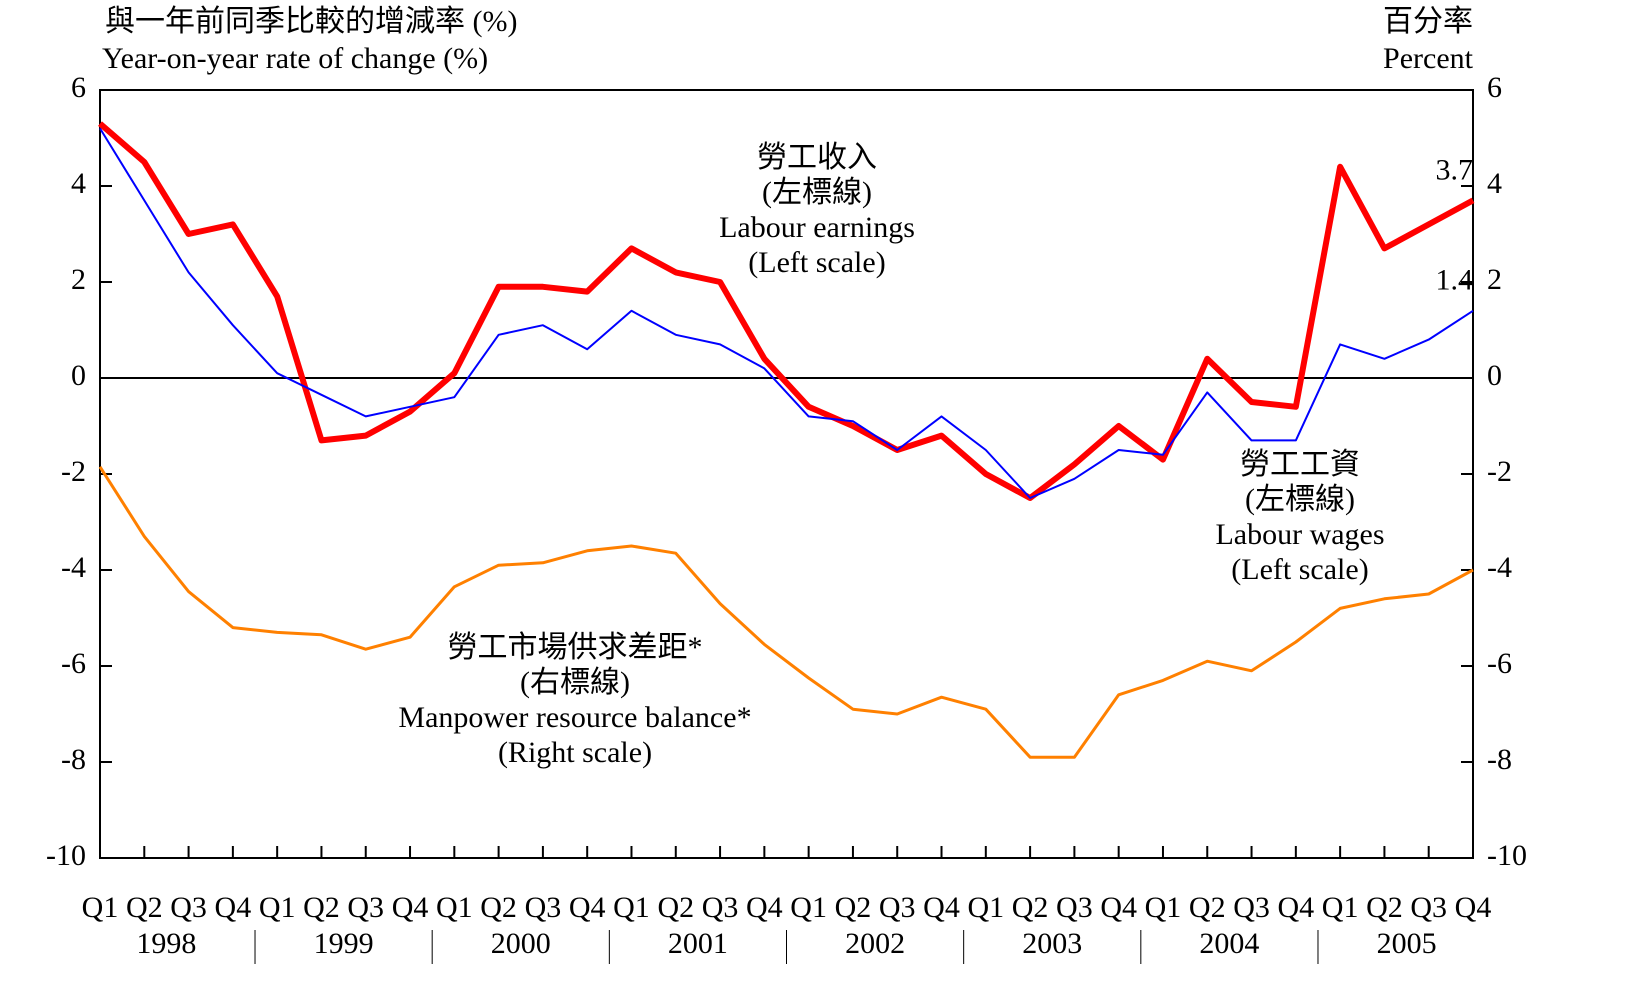 This screenshot has height=1000, width=1628. What do you see at coordinates (66, 855) in the screenshot?
I see `y-tick-label: -10` at bounding box center [66, 855].